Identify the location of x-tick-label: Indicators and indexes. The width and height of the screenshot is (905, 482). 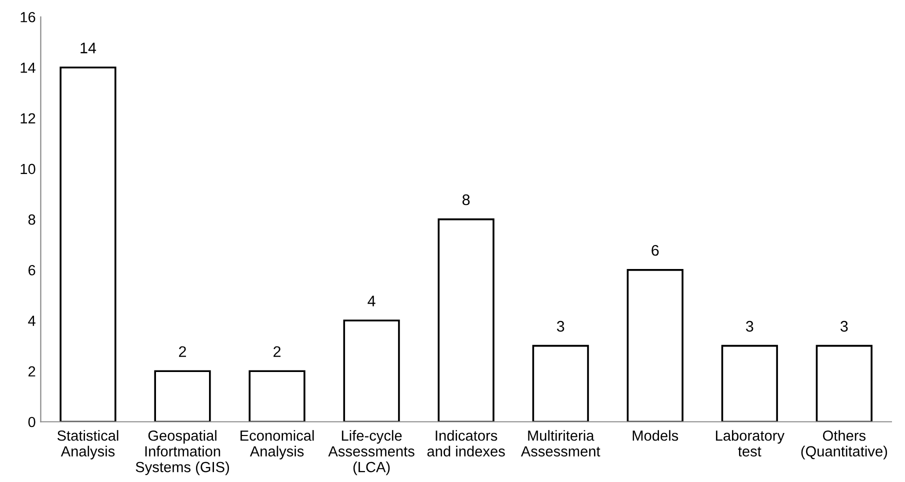
(466, 443).